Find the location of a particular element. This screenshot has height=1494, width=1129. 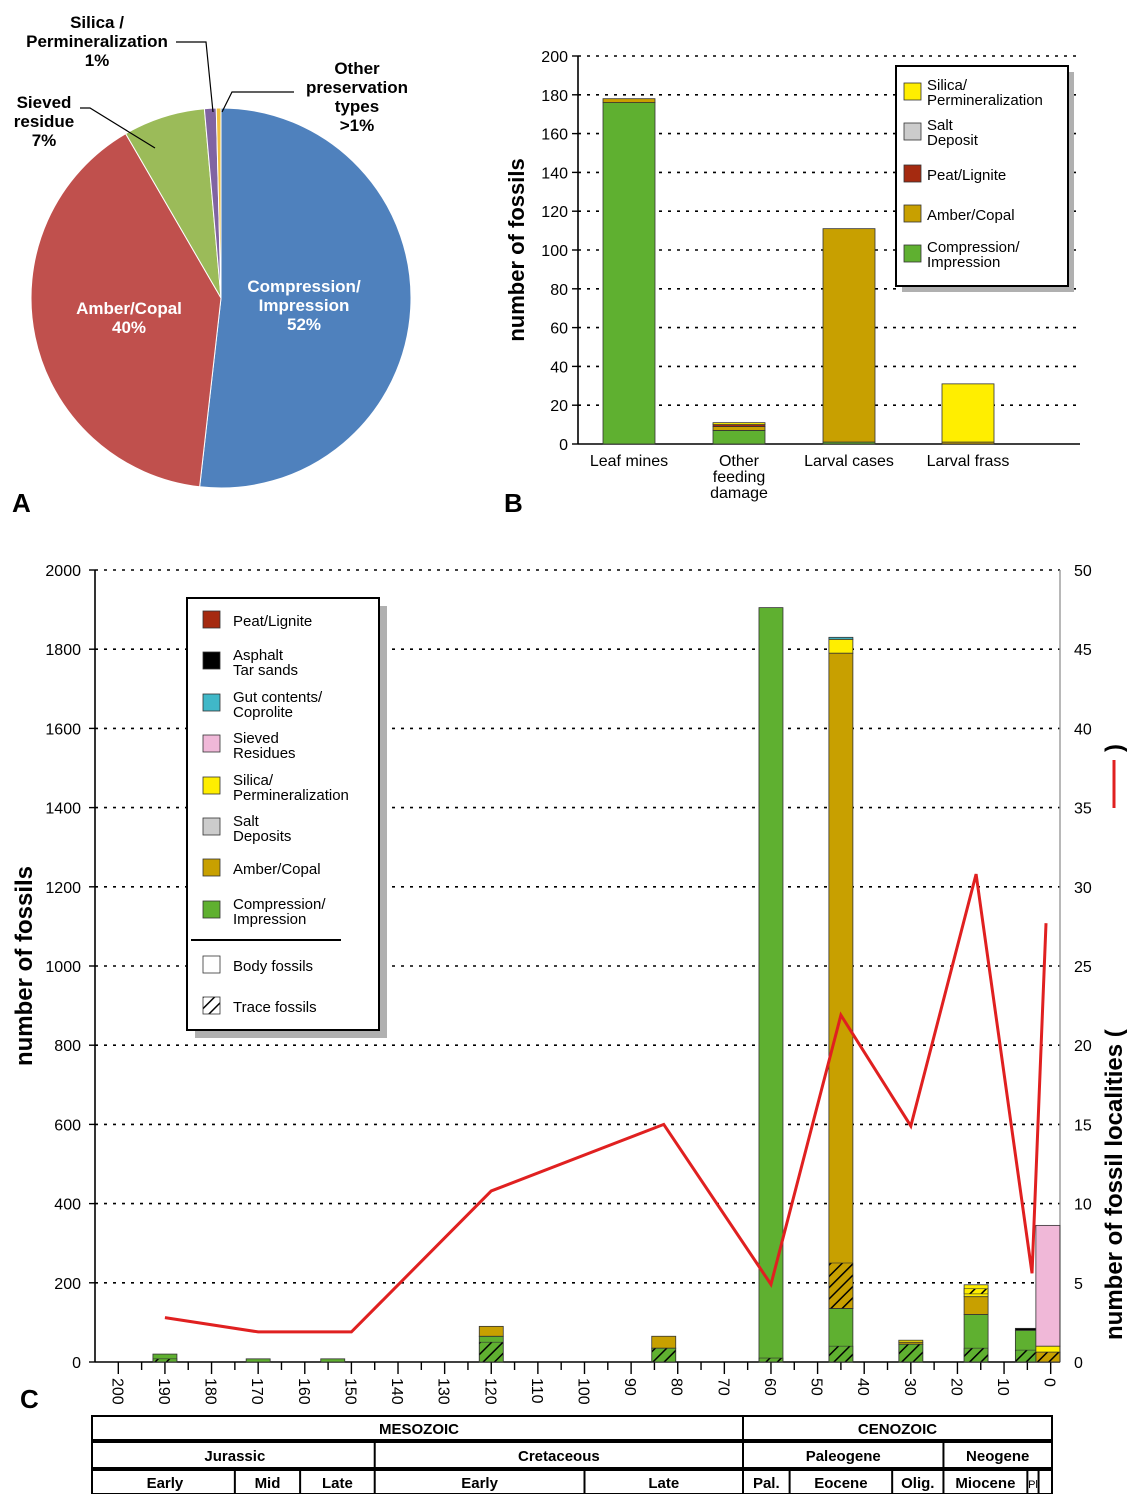

pie-label-amber-line: Amber/Copal is located at coordinates (129, 308).